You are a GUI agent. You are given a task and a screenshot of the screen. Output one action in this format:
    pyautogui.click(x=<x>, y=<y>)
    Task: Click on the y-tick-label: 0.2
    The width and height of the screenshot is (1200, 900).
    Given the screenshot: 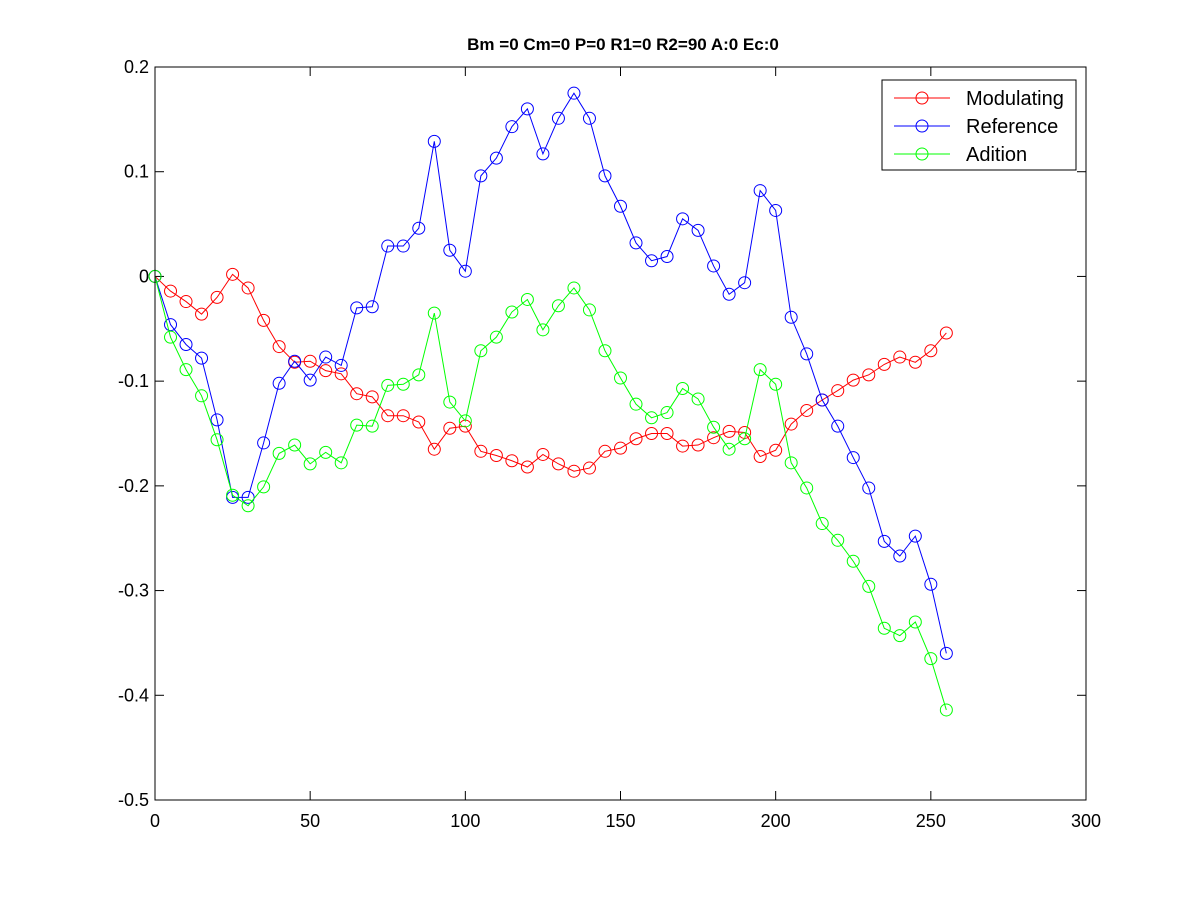 What is the action you would take?
    pyautogui.click(x=136, y=67)
    